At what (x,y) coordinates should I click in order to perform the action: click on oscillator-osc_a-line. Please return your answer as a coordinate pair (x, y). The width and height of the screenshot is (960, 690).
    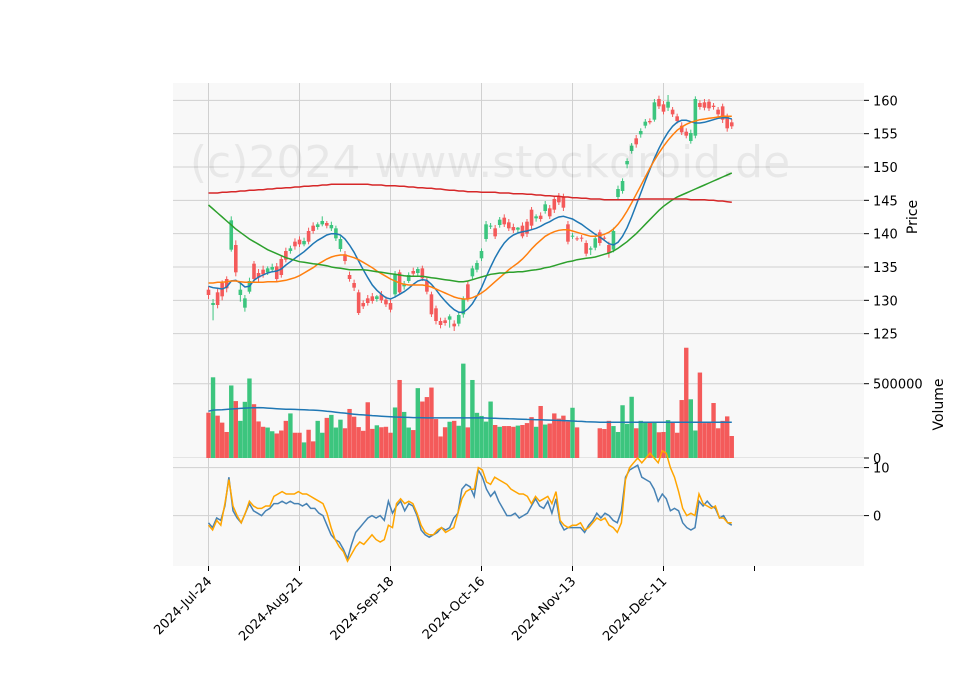
    Looking at the image, I should click on (470, 513).